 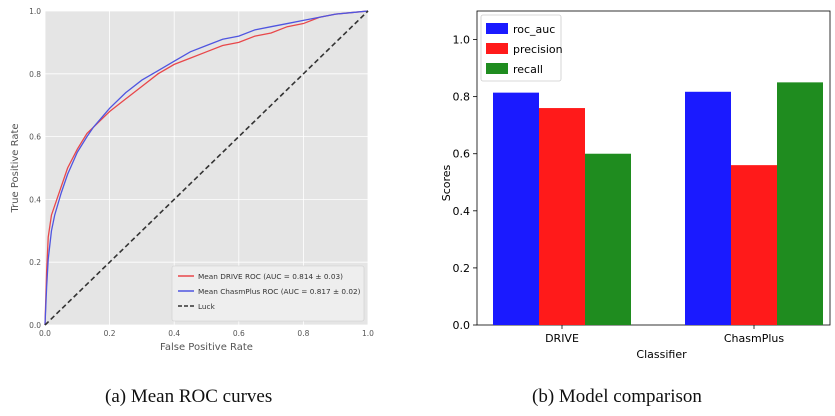 What do you see at coordinates (462, 154) in the screenshot?
I see `bar-y-tick-label: 0.6` at bounding box center [462, 154].